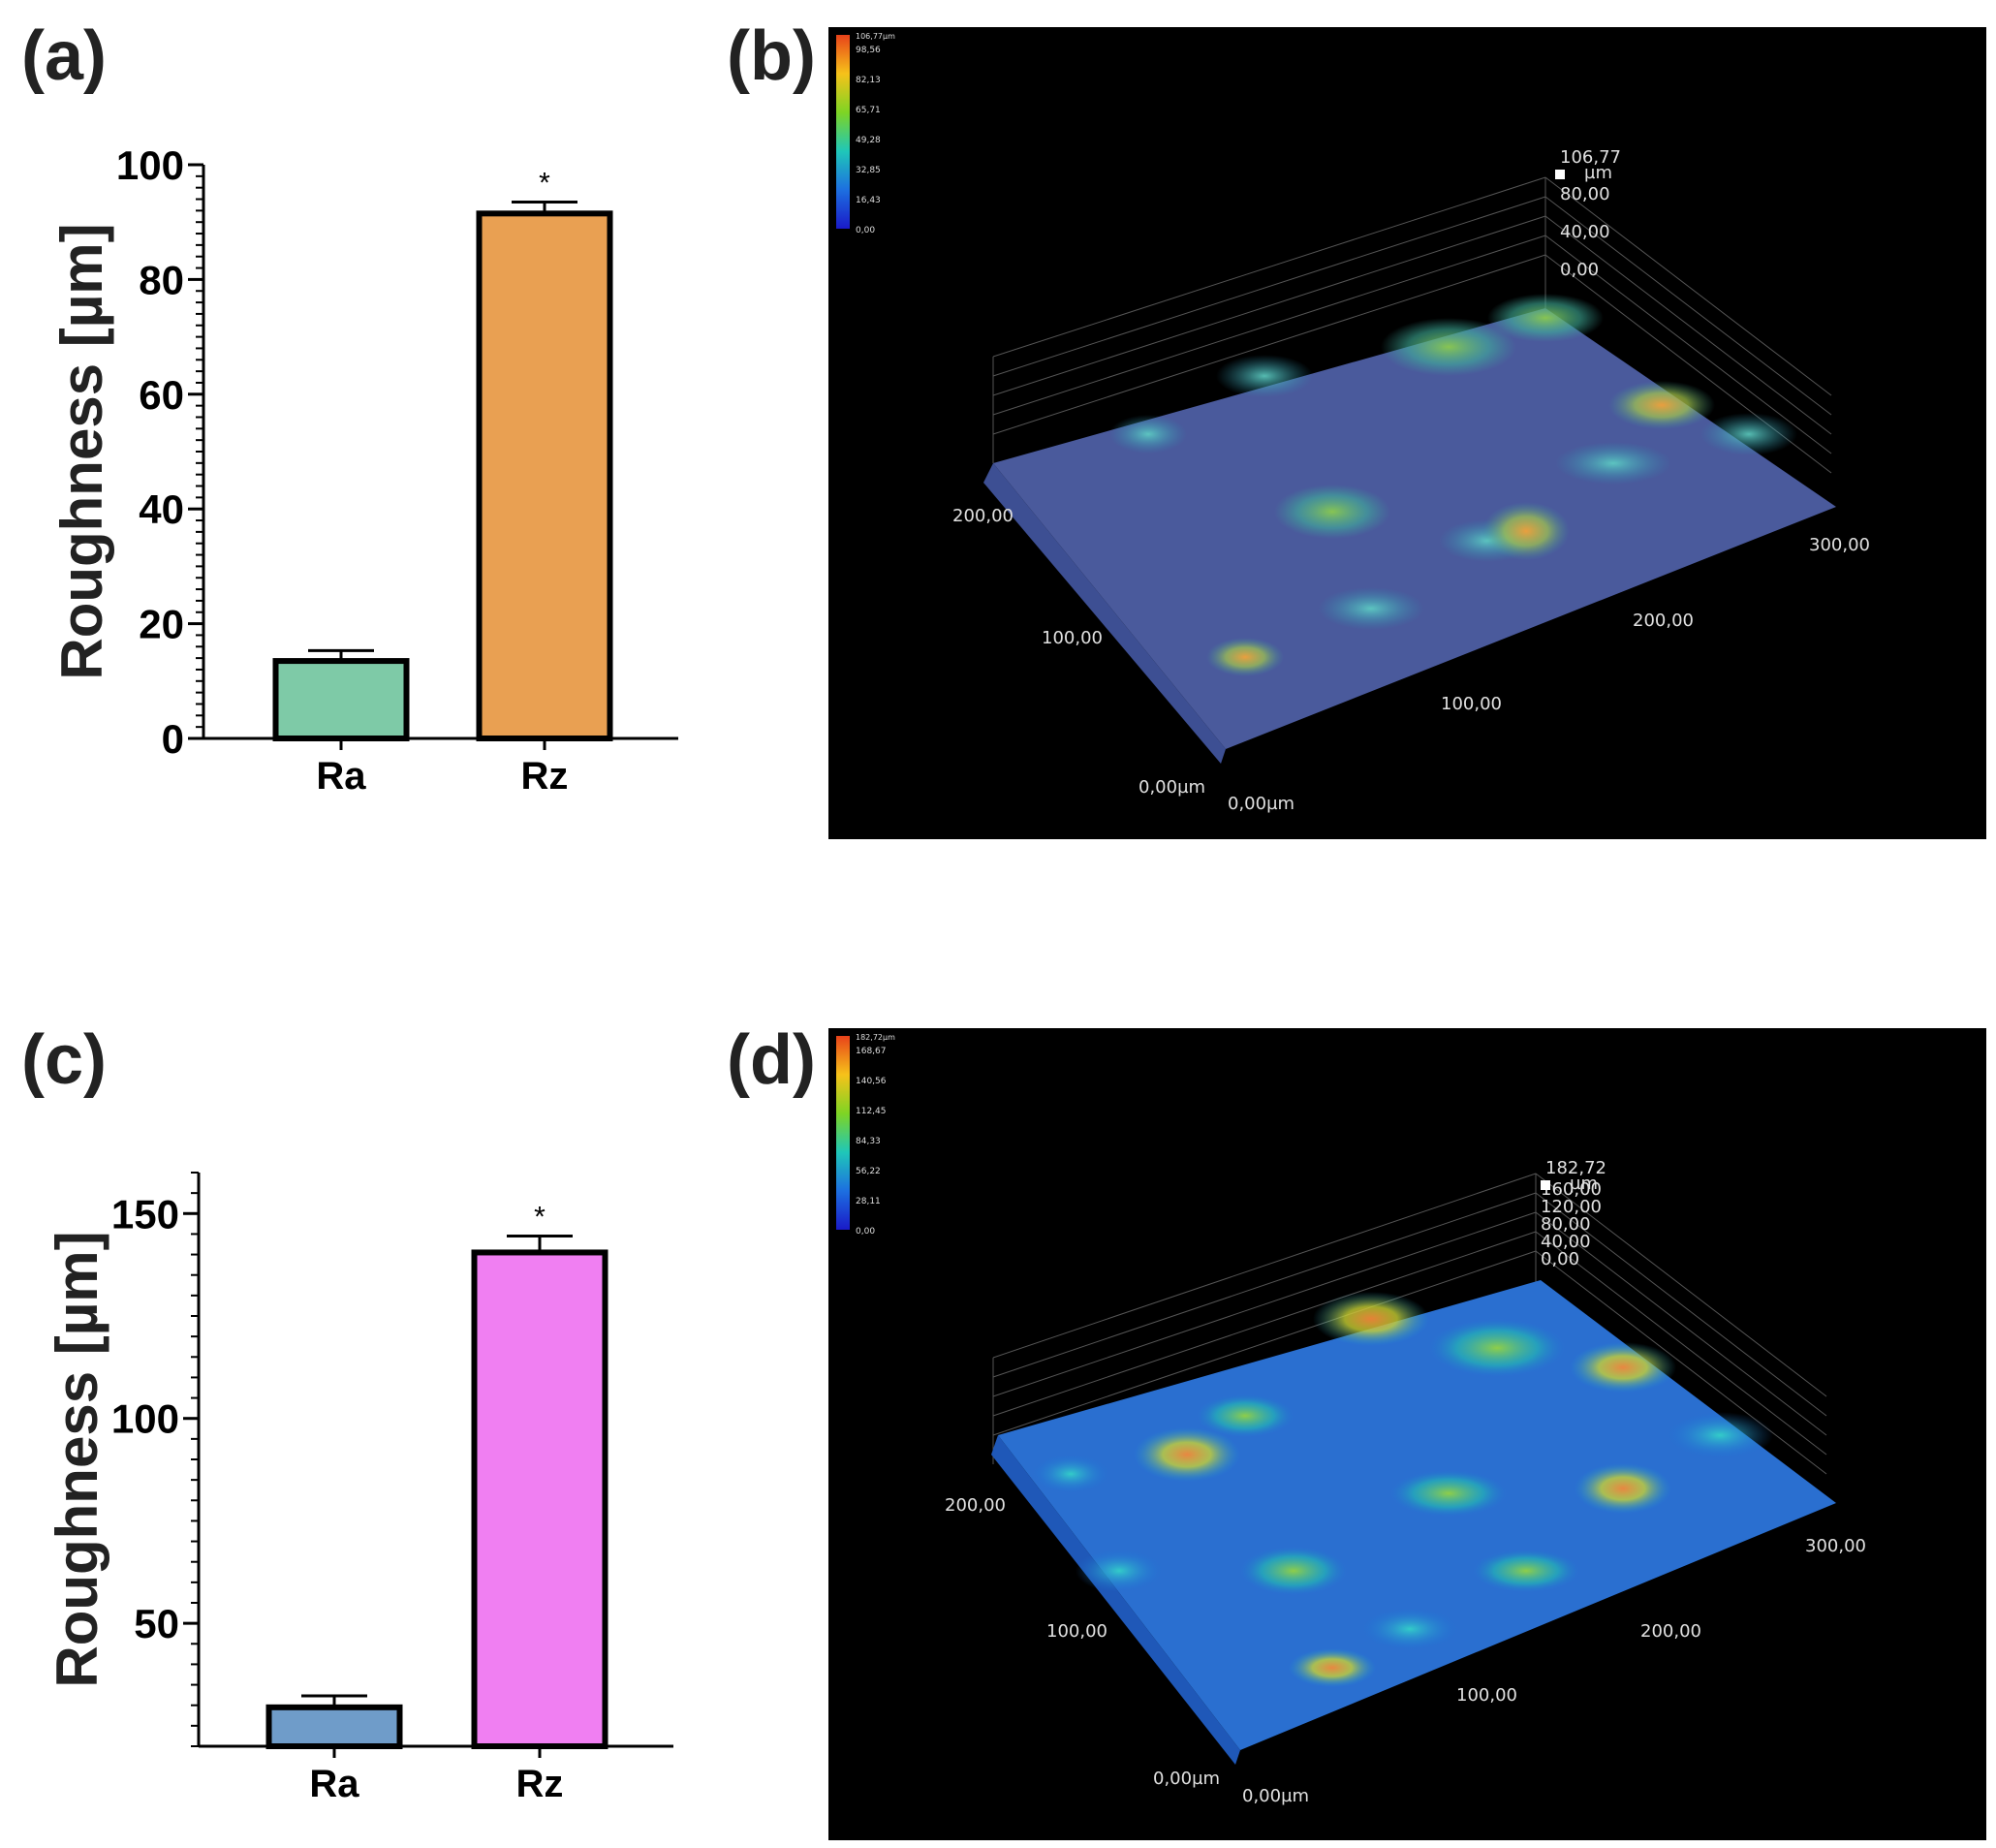  I want to click on colorbar-label: 106,77µm, so click(876, 36).